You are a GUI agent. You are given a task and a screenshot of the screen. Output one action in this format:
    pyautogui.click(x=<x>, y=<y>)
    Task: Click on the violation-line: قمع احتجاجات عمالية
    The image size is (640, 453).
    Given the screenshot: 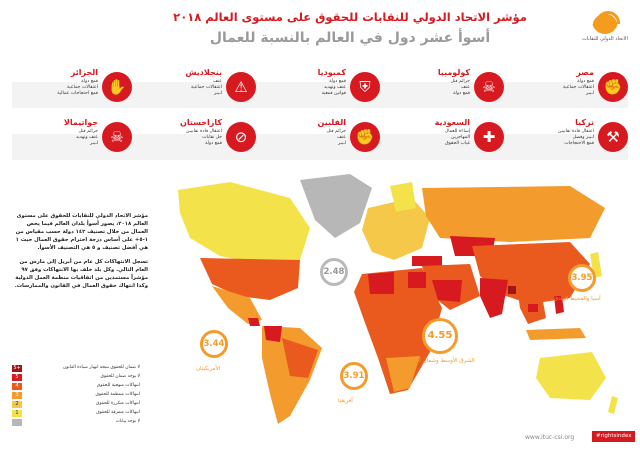 What is the action you would take?
    pyautogui.click(x=77, y=93)
    